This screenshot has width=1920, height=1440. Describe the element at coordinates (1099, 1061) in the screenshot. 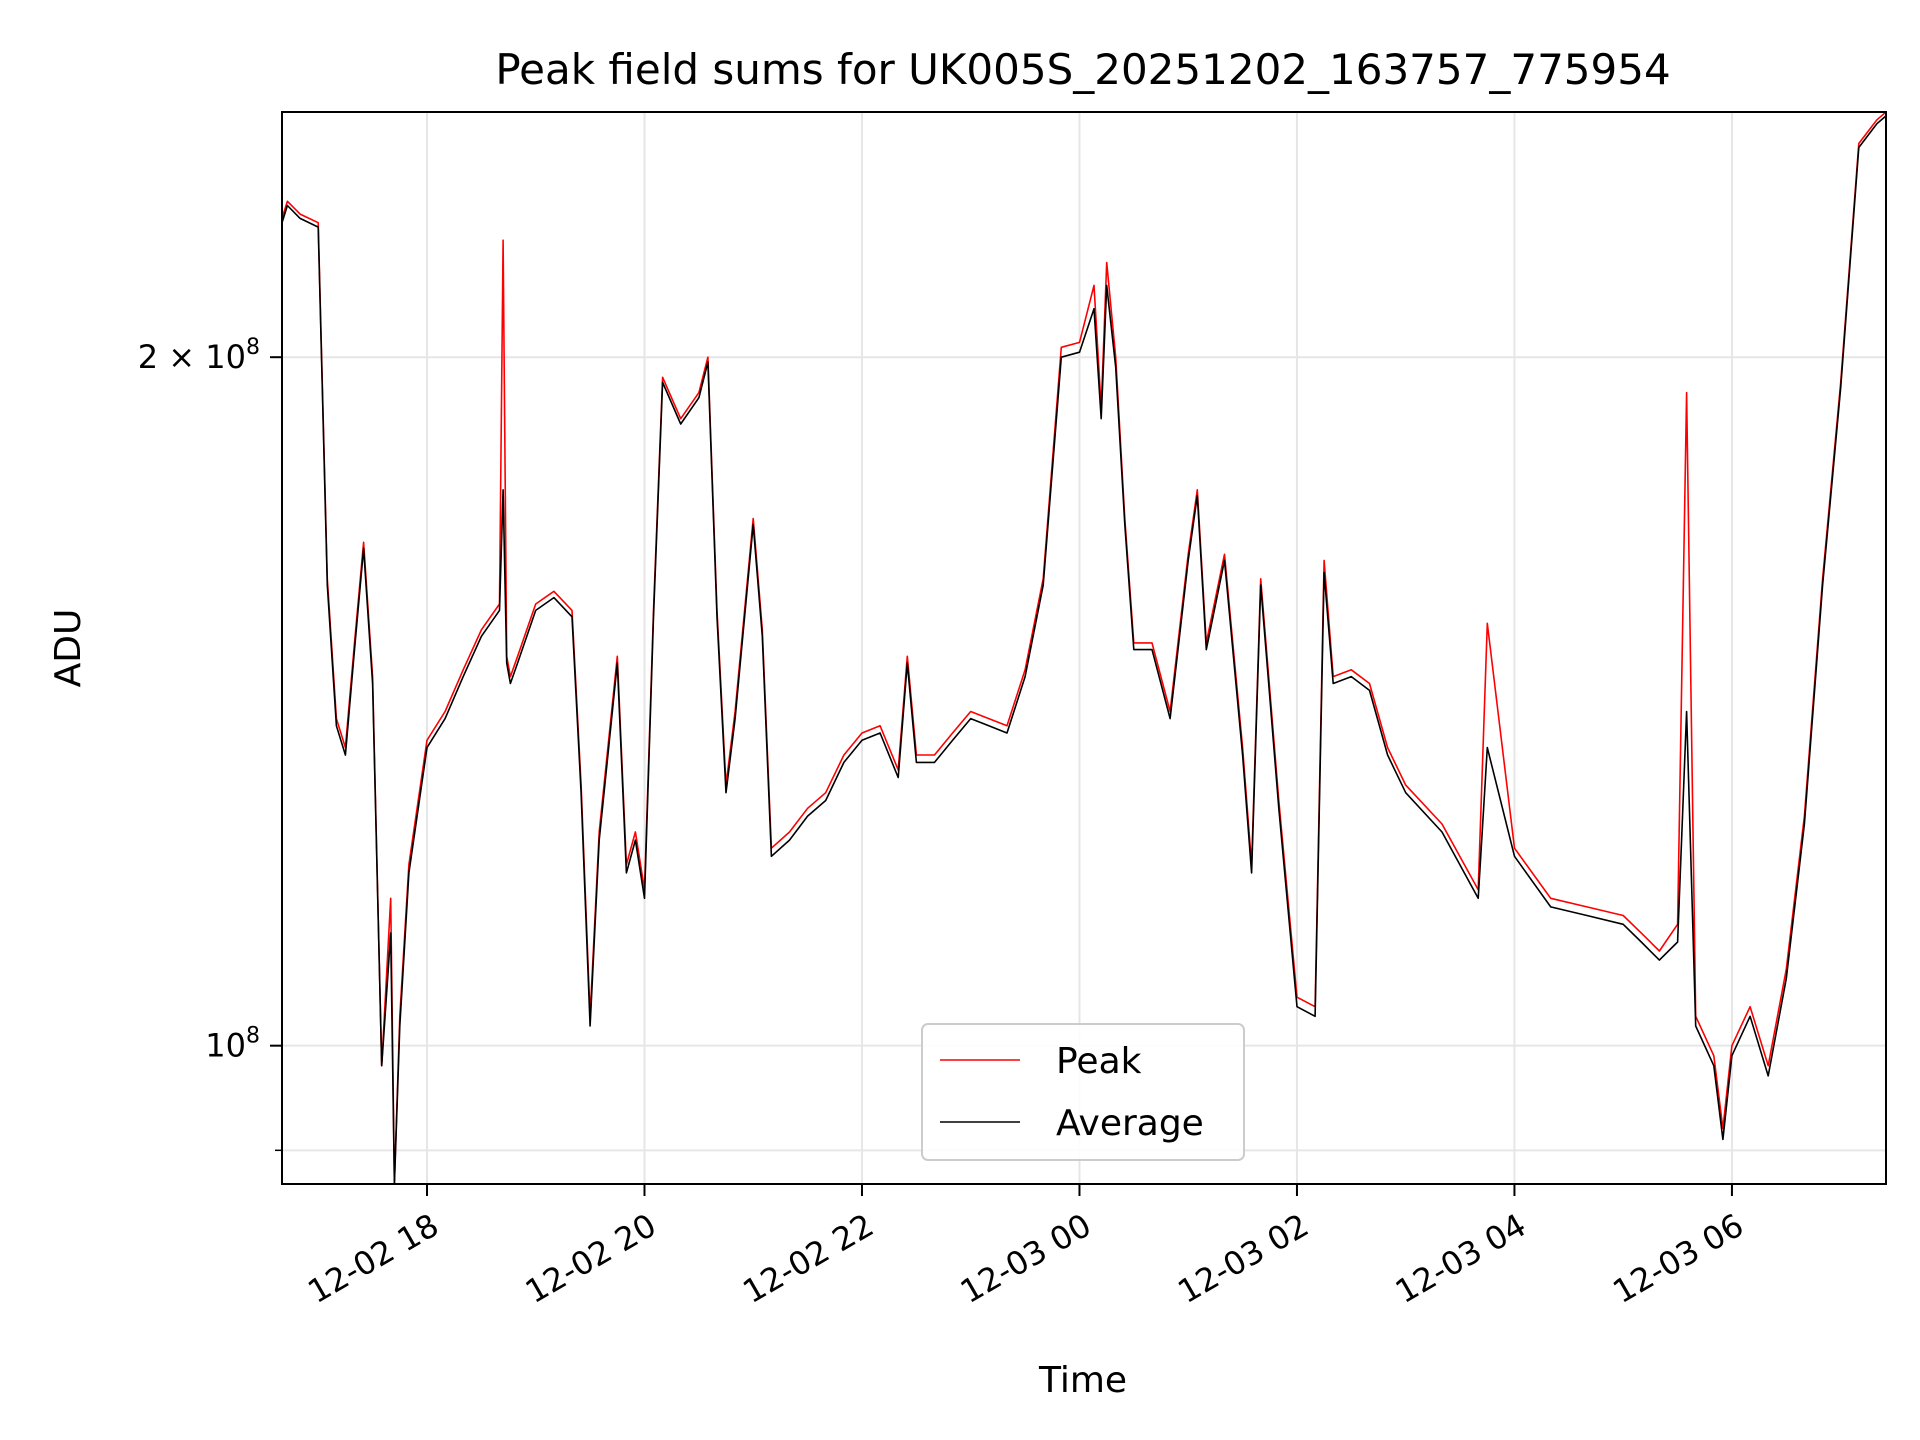

I see `legend-peak-label: Peak` at that location.